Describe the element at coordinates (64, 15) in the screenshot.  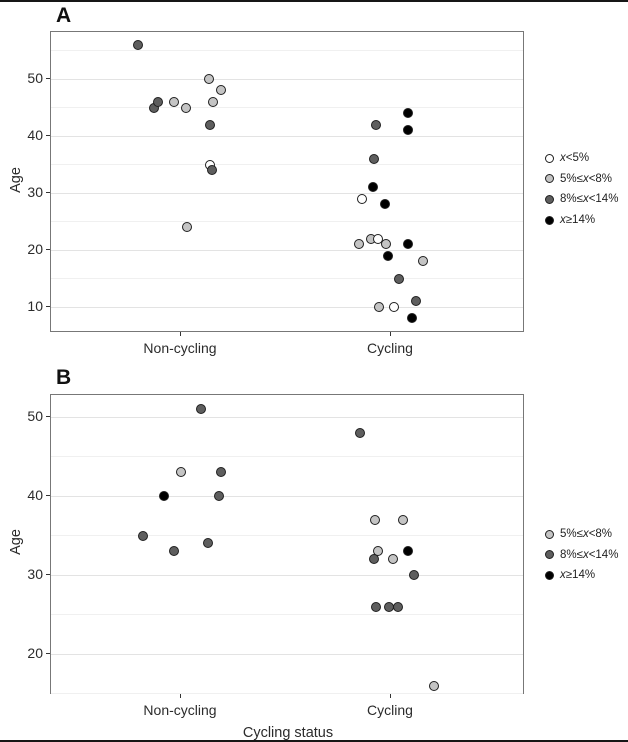
I see `panel-label-a: A` at that location.